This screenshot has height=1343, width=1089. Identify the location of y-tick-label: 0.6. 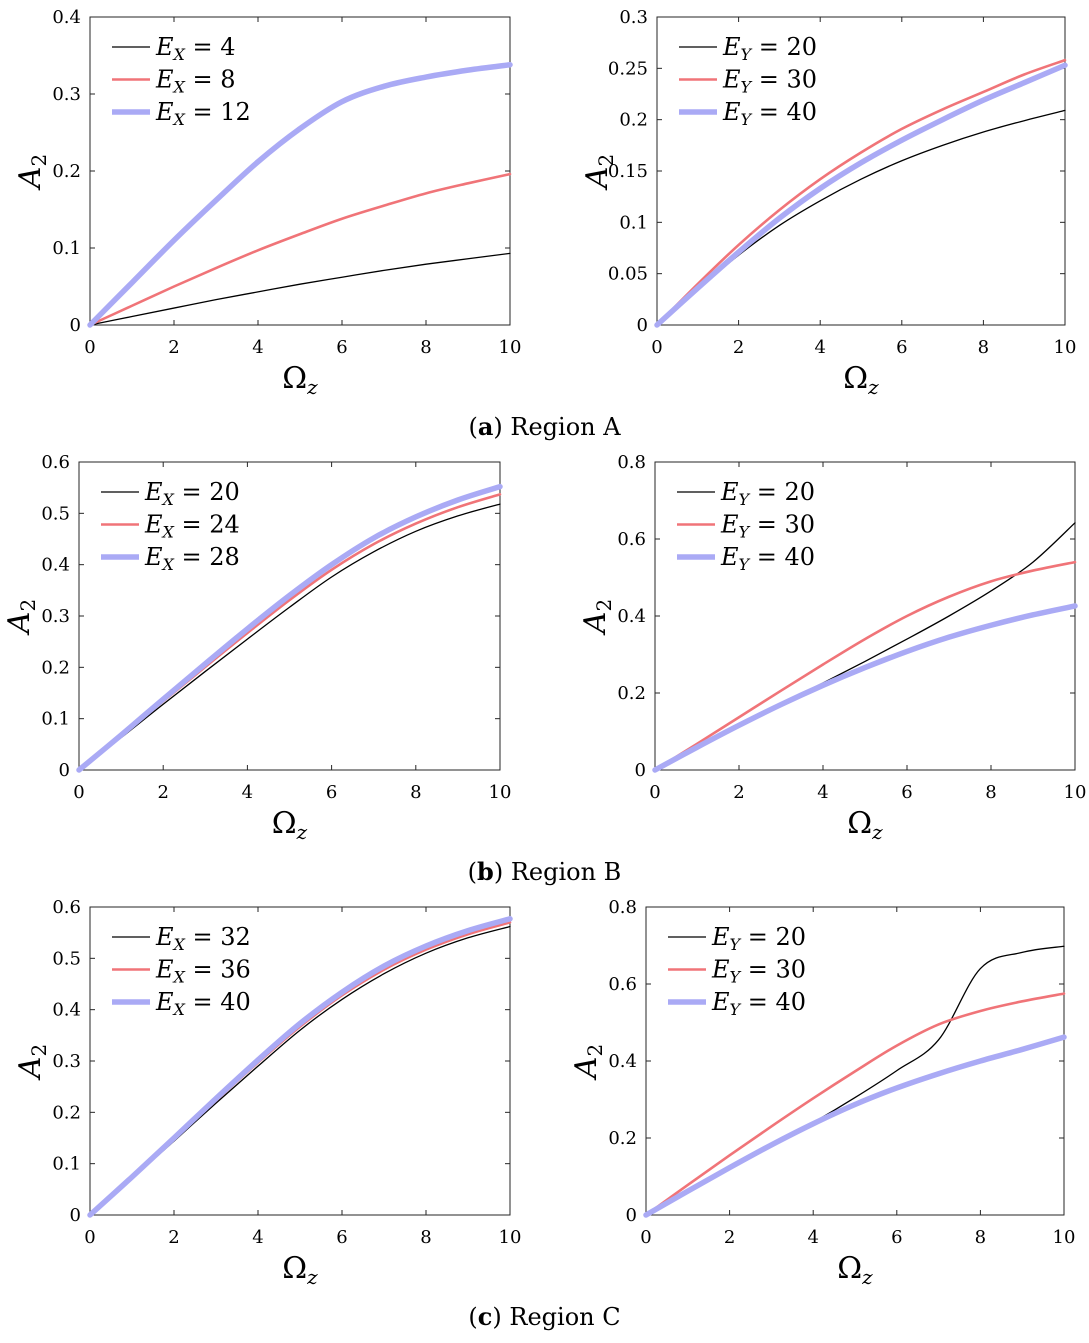
(622, 984).